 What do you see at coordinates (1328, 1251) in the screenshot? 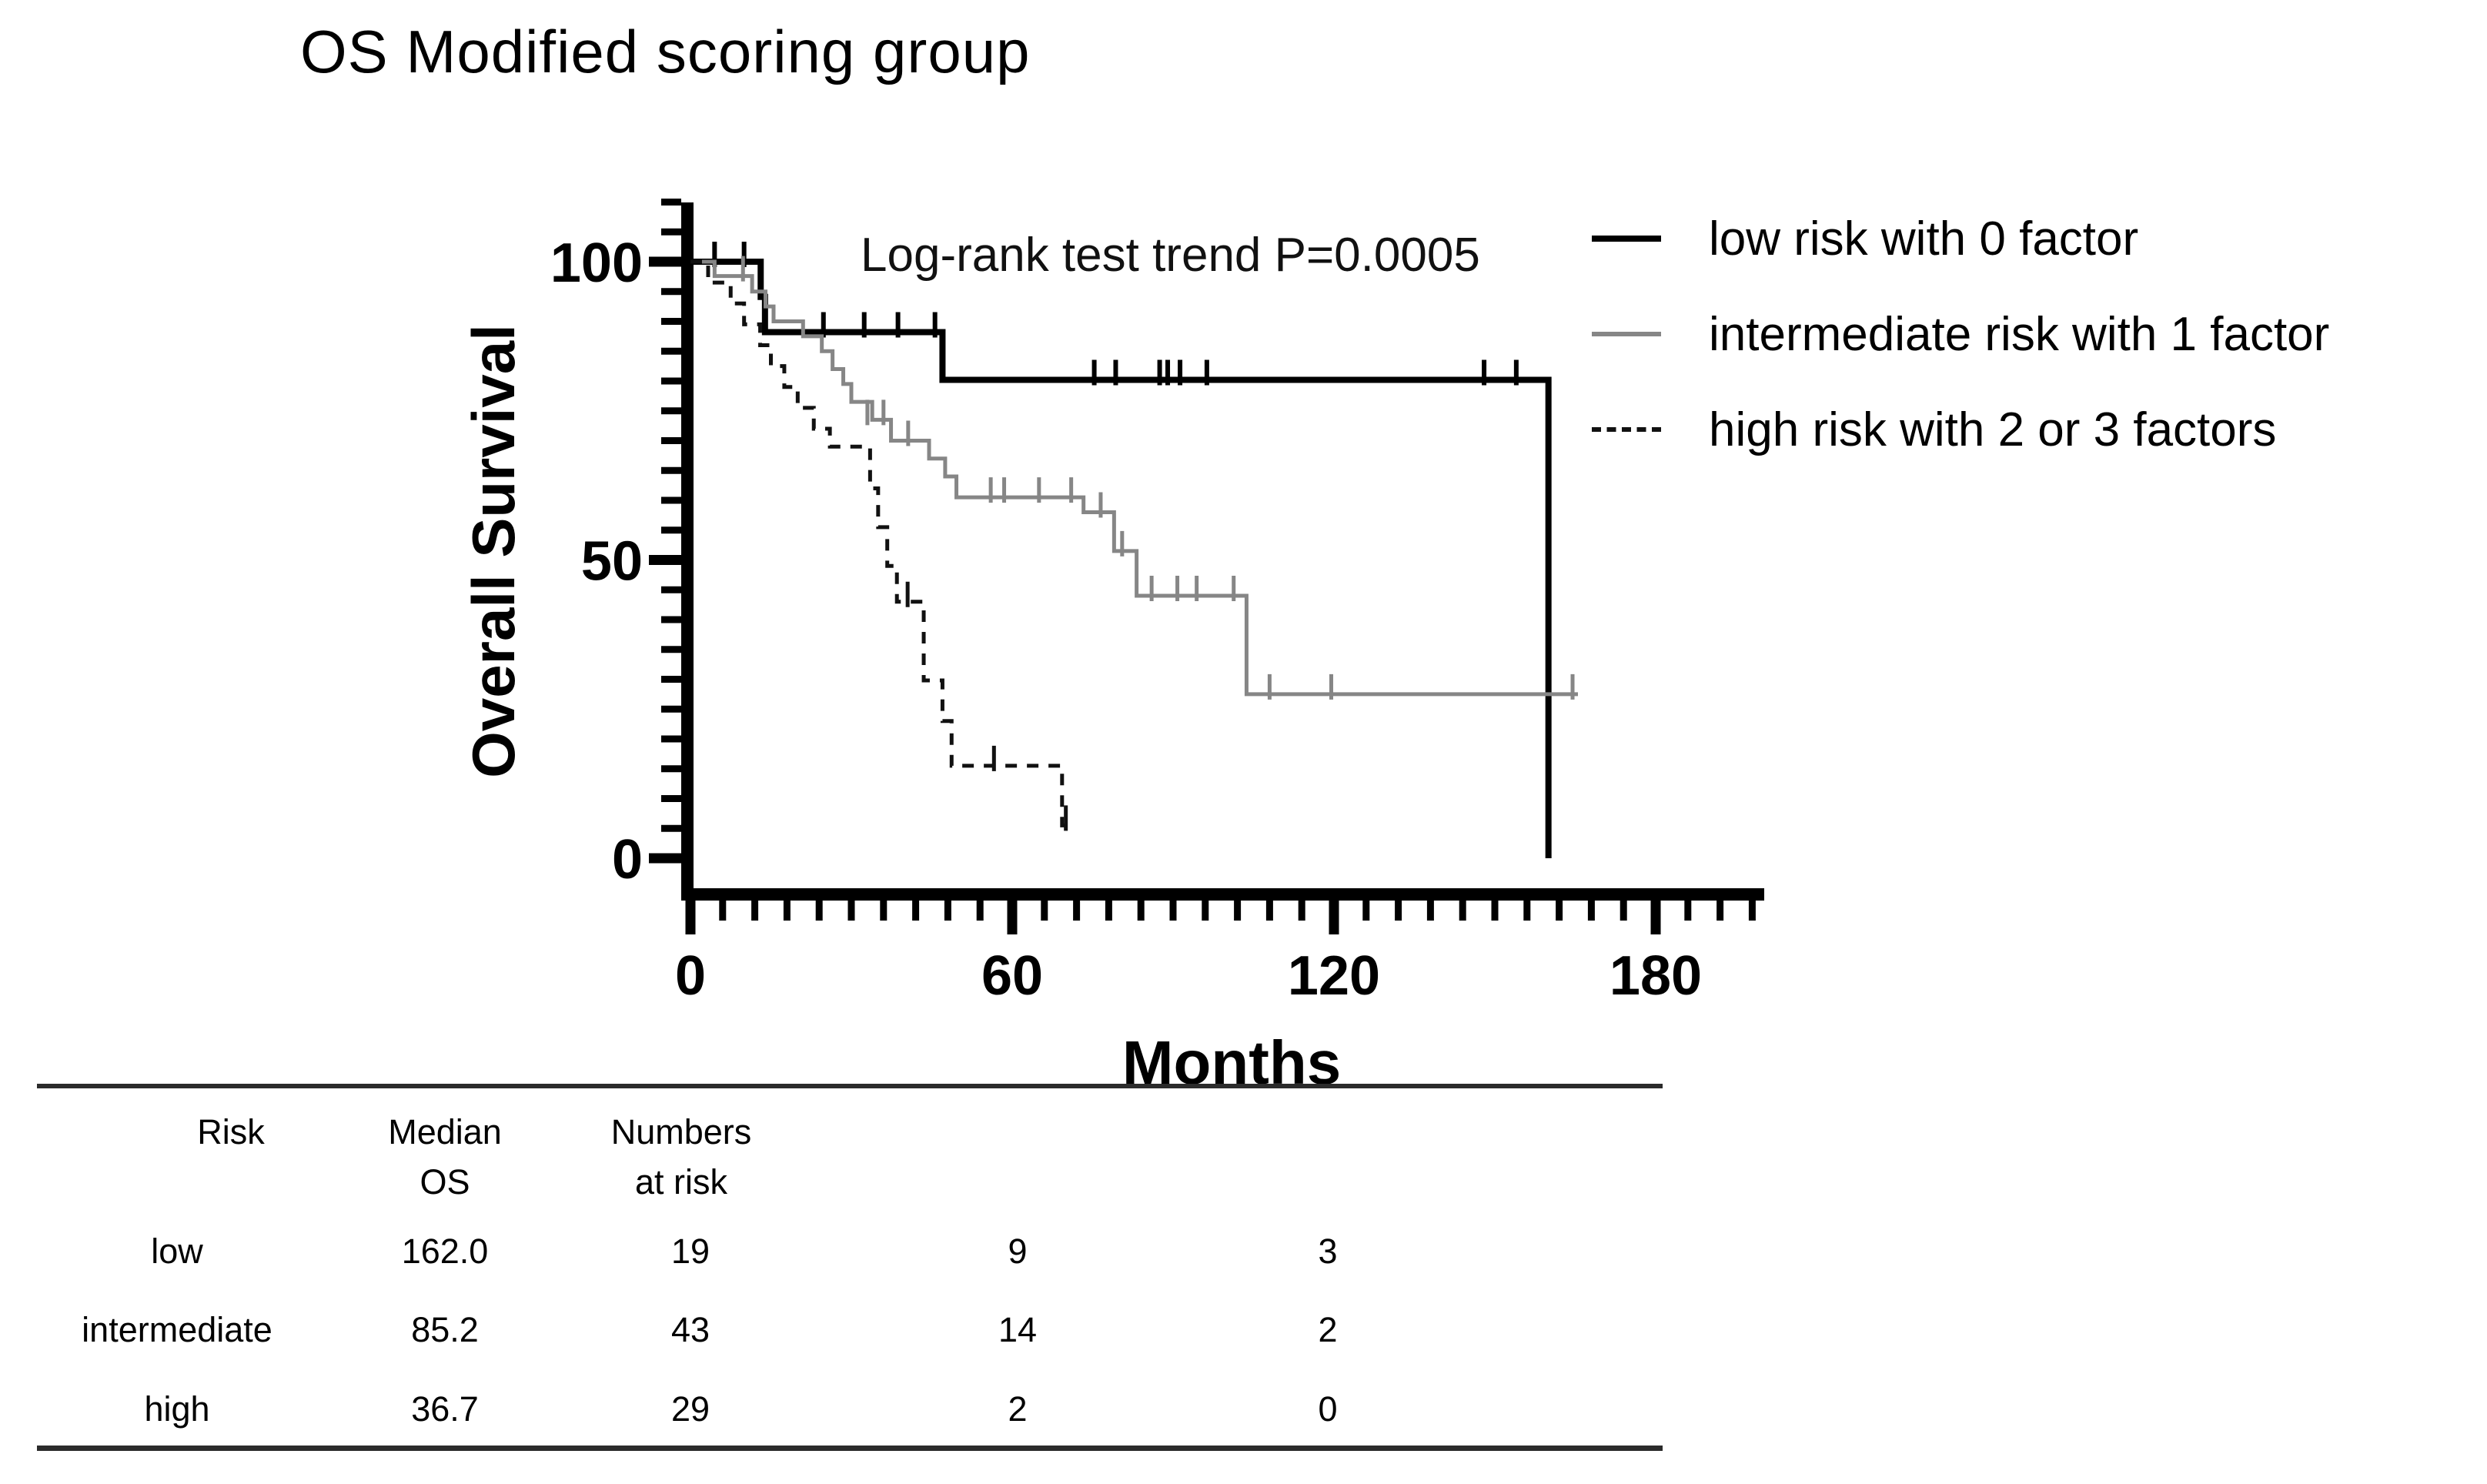
I see `row-low-n120: 3` at bounding box center [1328, 1251].